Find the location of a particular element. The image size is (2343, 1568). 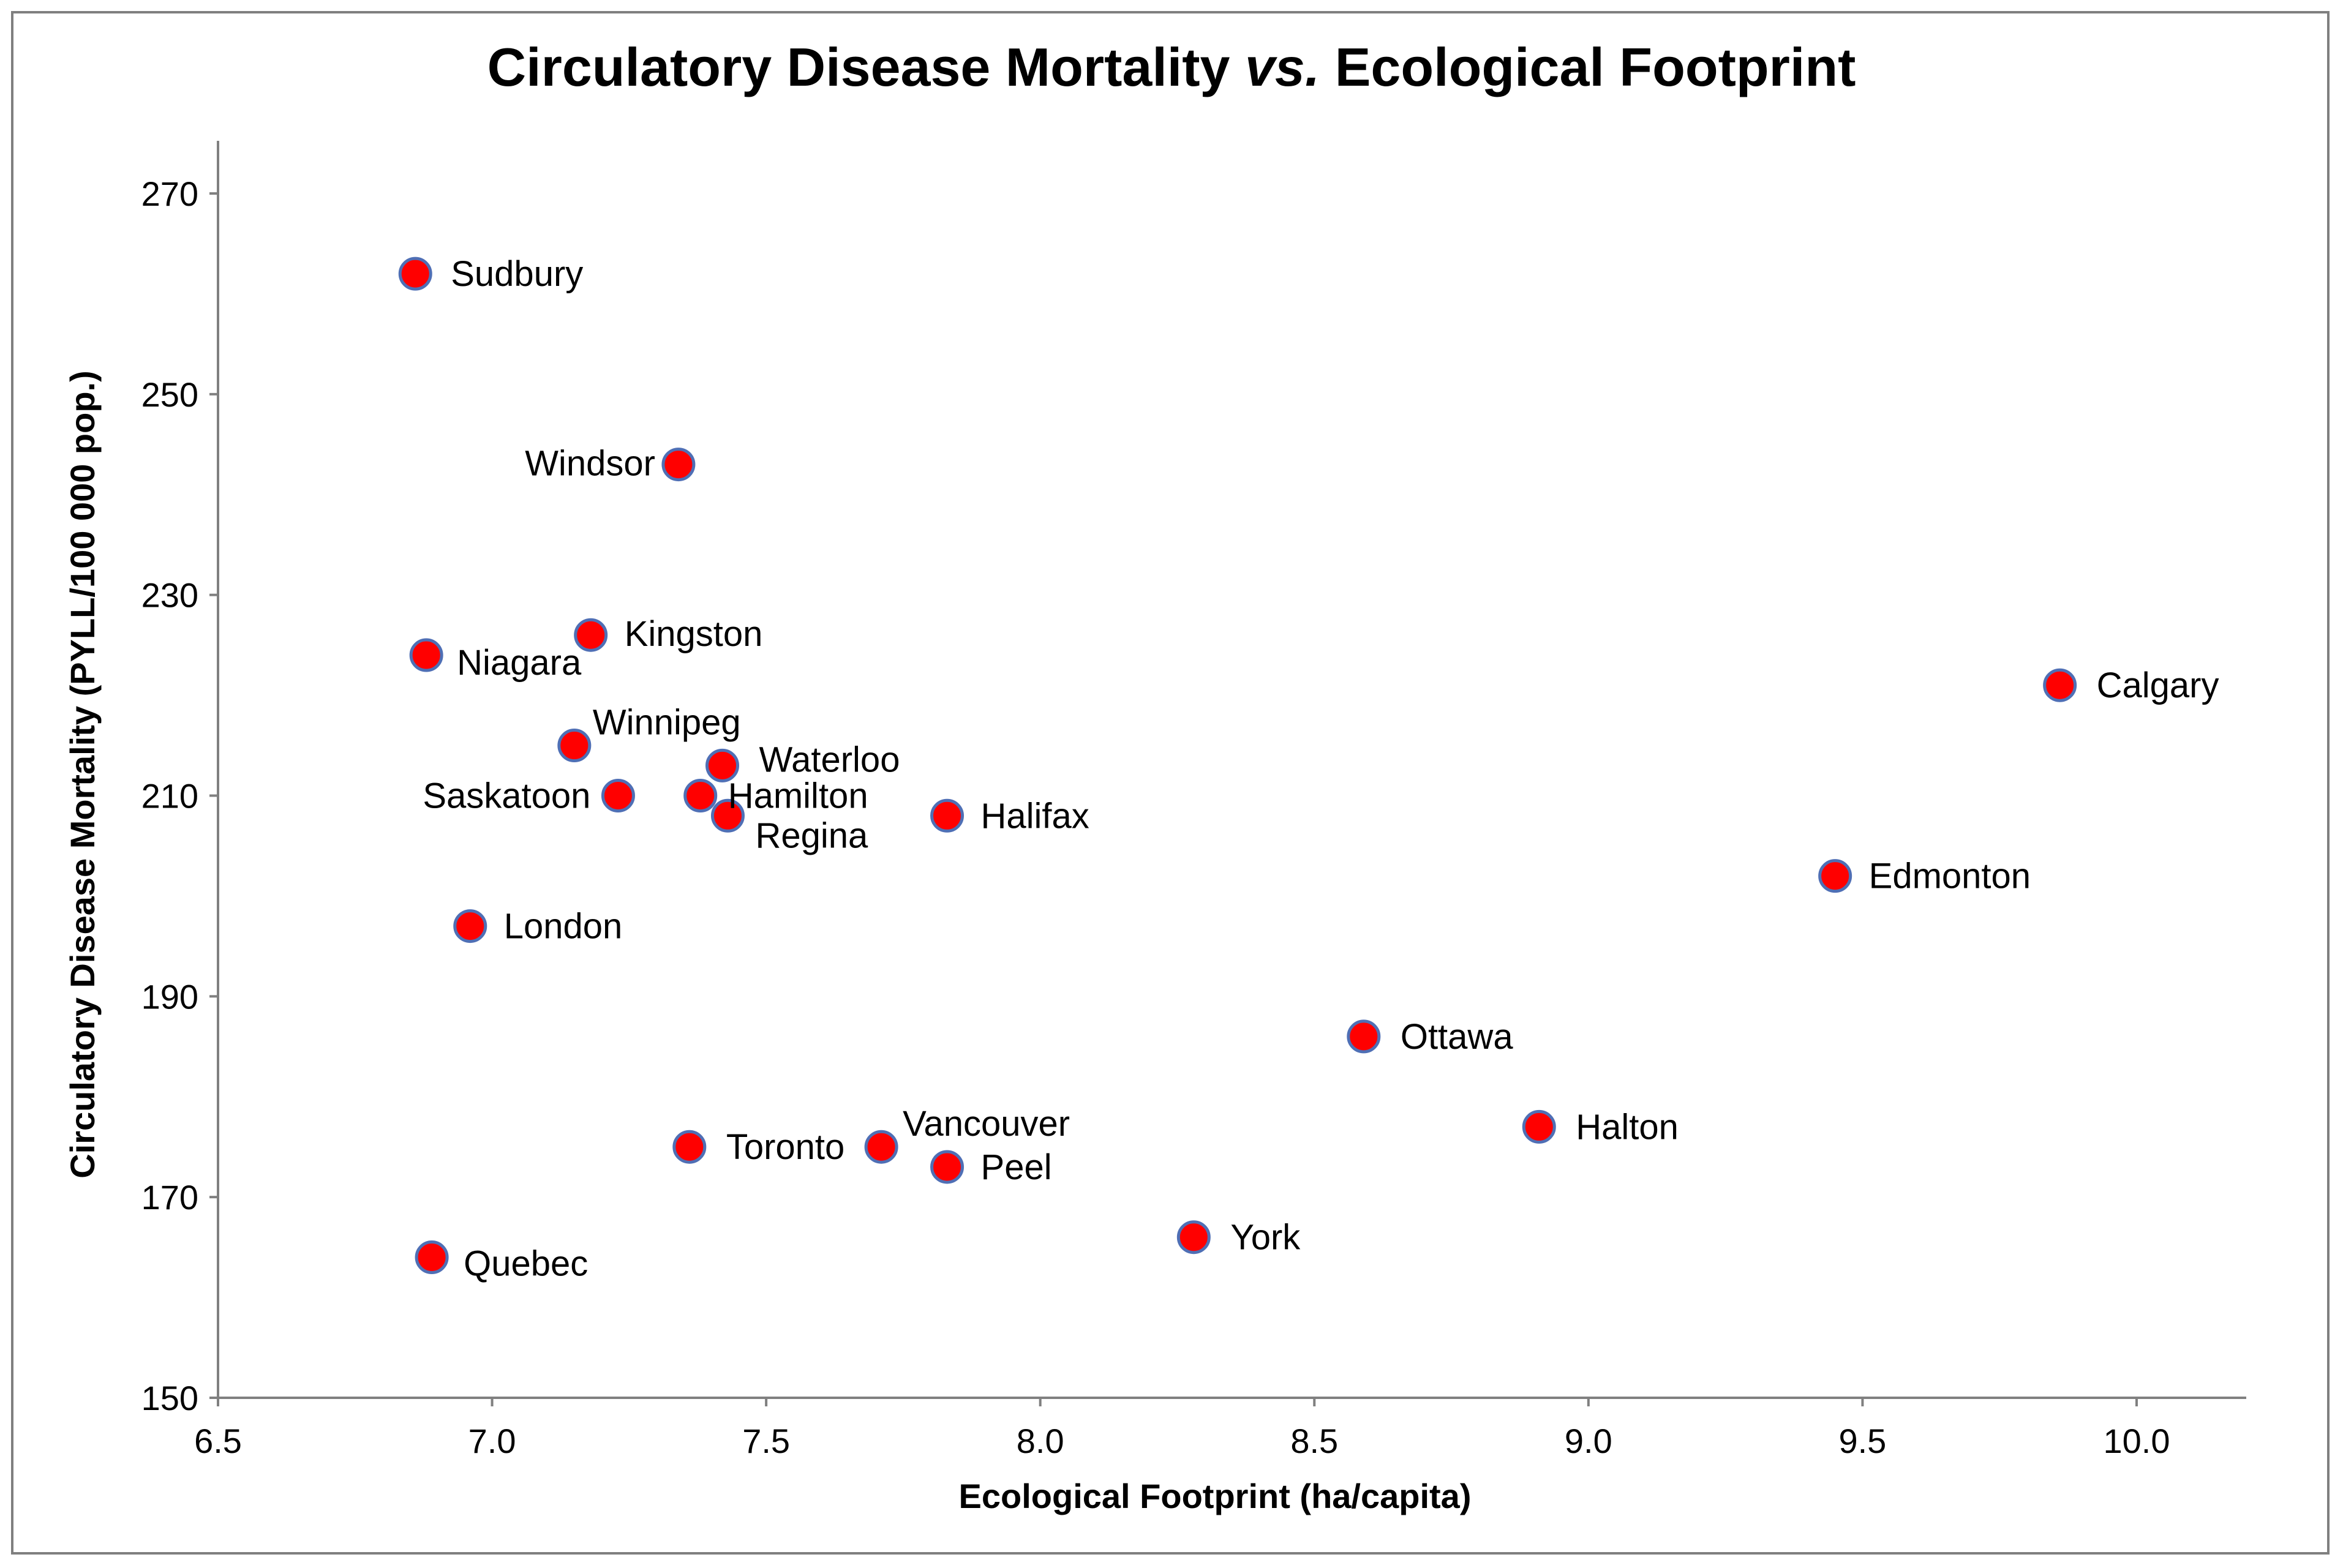

point-label-regina: Regina is located at coordinates (811, 835).